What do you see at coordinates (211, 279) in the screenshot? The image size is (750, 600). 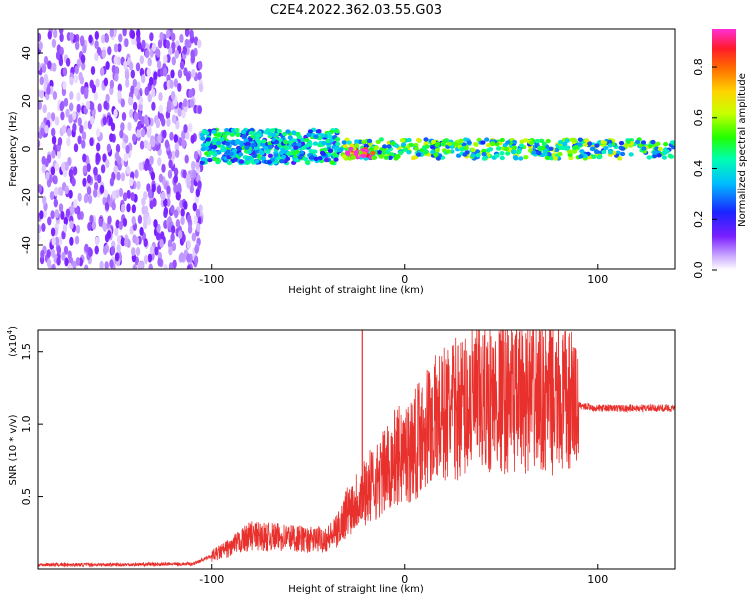 I see `spectrogram-x-tick-label: -100` at bounding box center [211, 279].